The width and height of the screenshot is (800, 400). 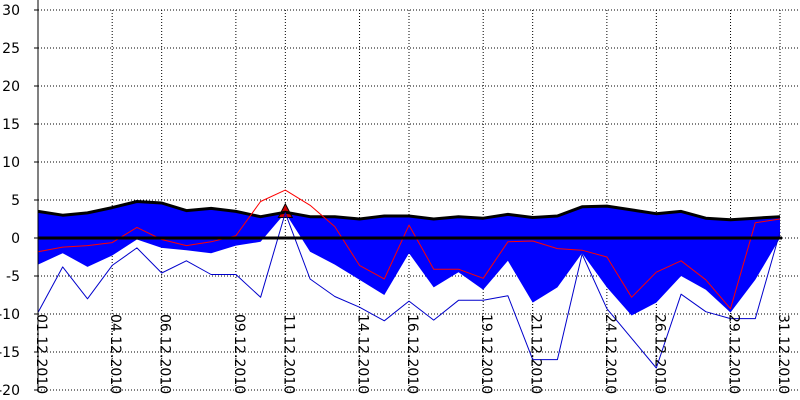 I want to click on x-tick-label: 01.12.2010, so click(x=41, y=354).